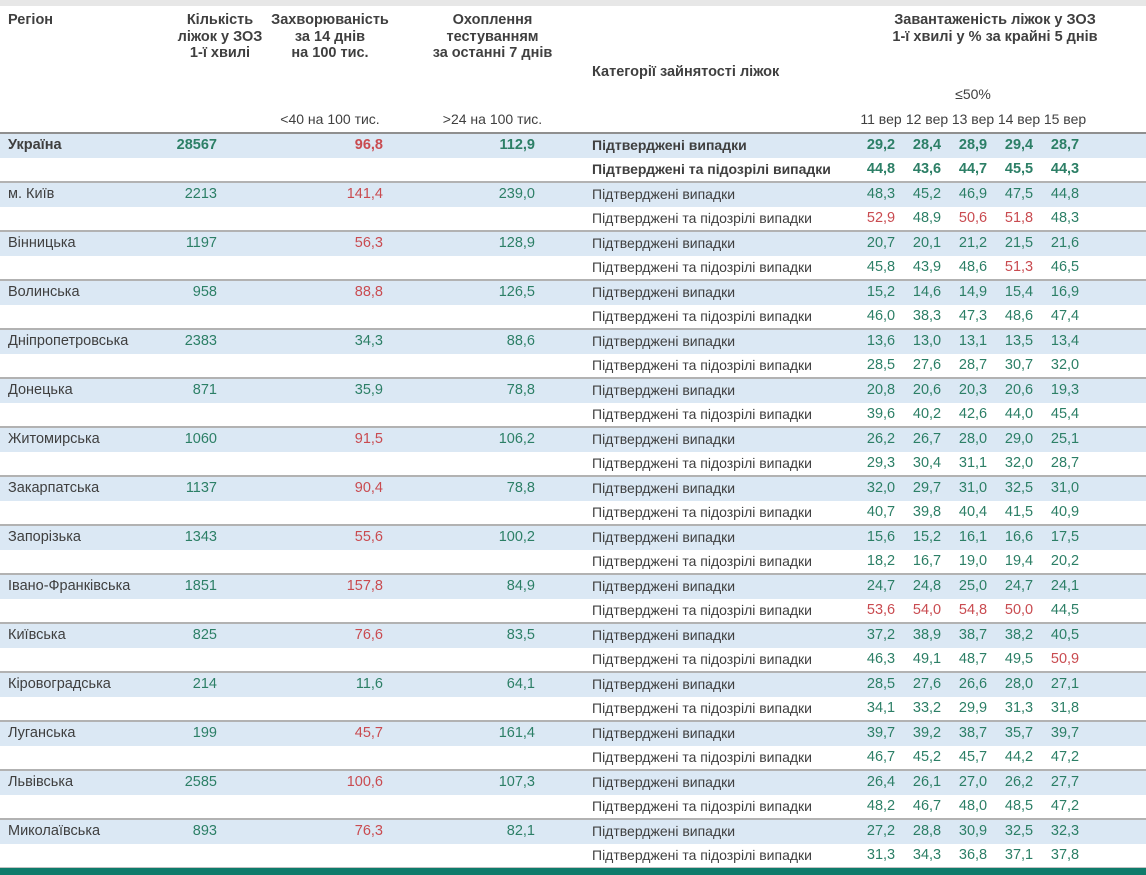 Image resolution: width=1146 pixels, height=875 pixels. What do you see at coordinates (520, 684) in the screenshot?
I see `testing-value: 64,1` at bounding box center [520, 684].